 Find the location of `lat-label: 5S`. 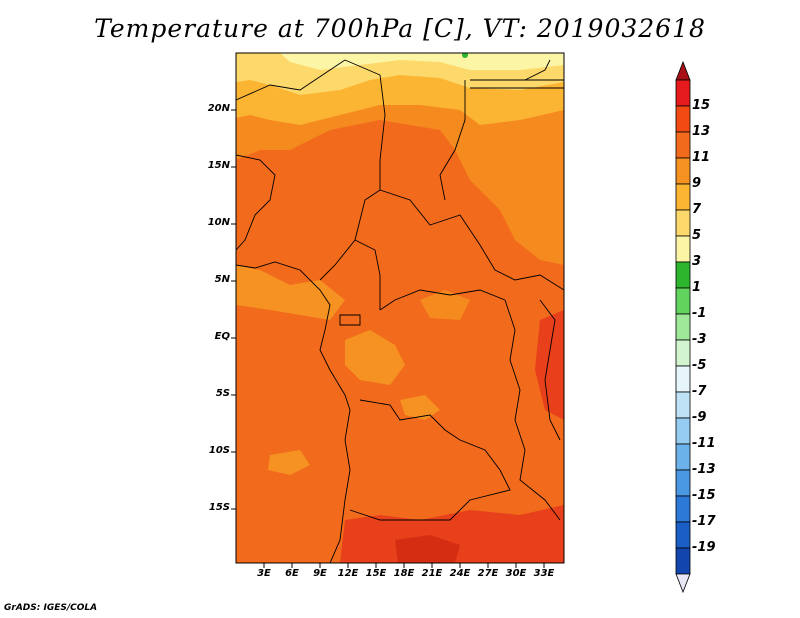

lat-label: 5S is located at coordinates (222, 393).